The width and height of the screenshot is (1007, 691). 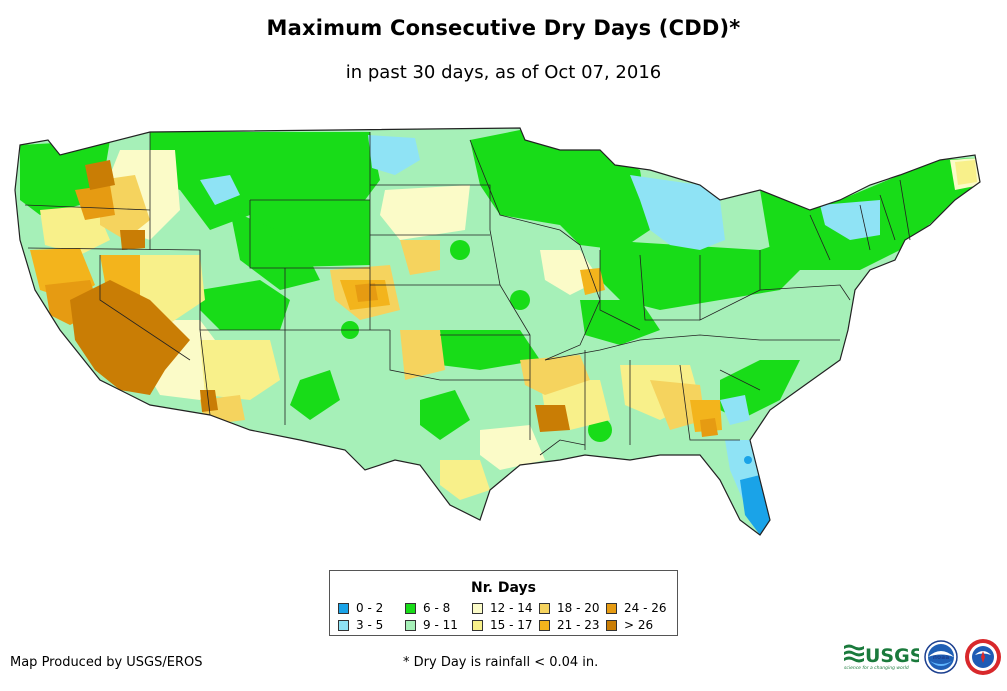 What do you see at coordinates (892, 656) in the screenshot?
I see `usgs-logo-text: USGS` at bounding box center [892, 656].